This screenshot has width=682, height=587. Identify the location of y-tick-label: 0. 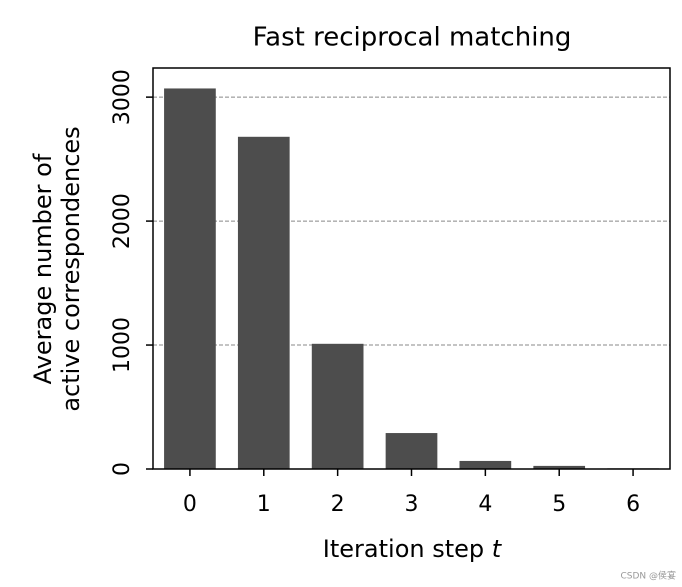
(122, 469).